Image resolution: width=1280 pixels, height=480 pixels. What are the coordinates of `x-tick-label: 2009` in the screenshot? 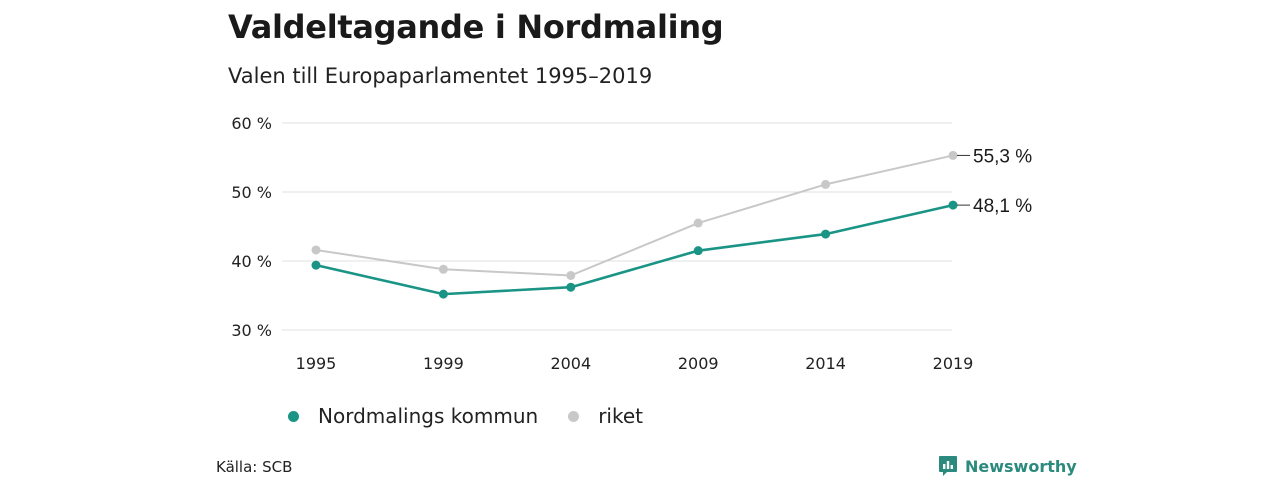 It's located at (698, 363).